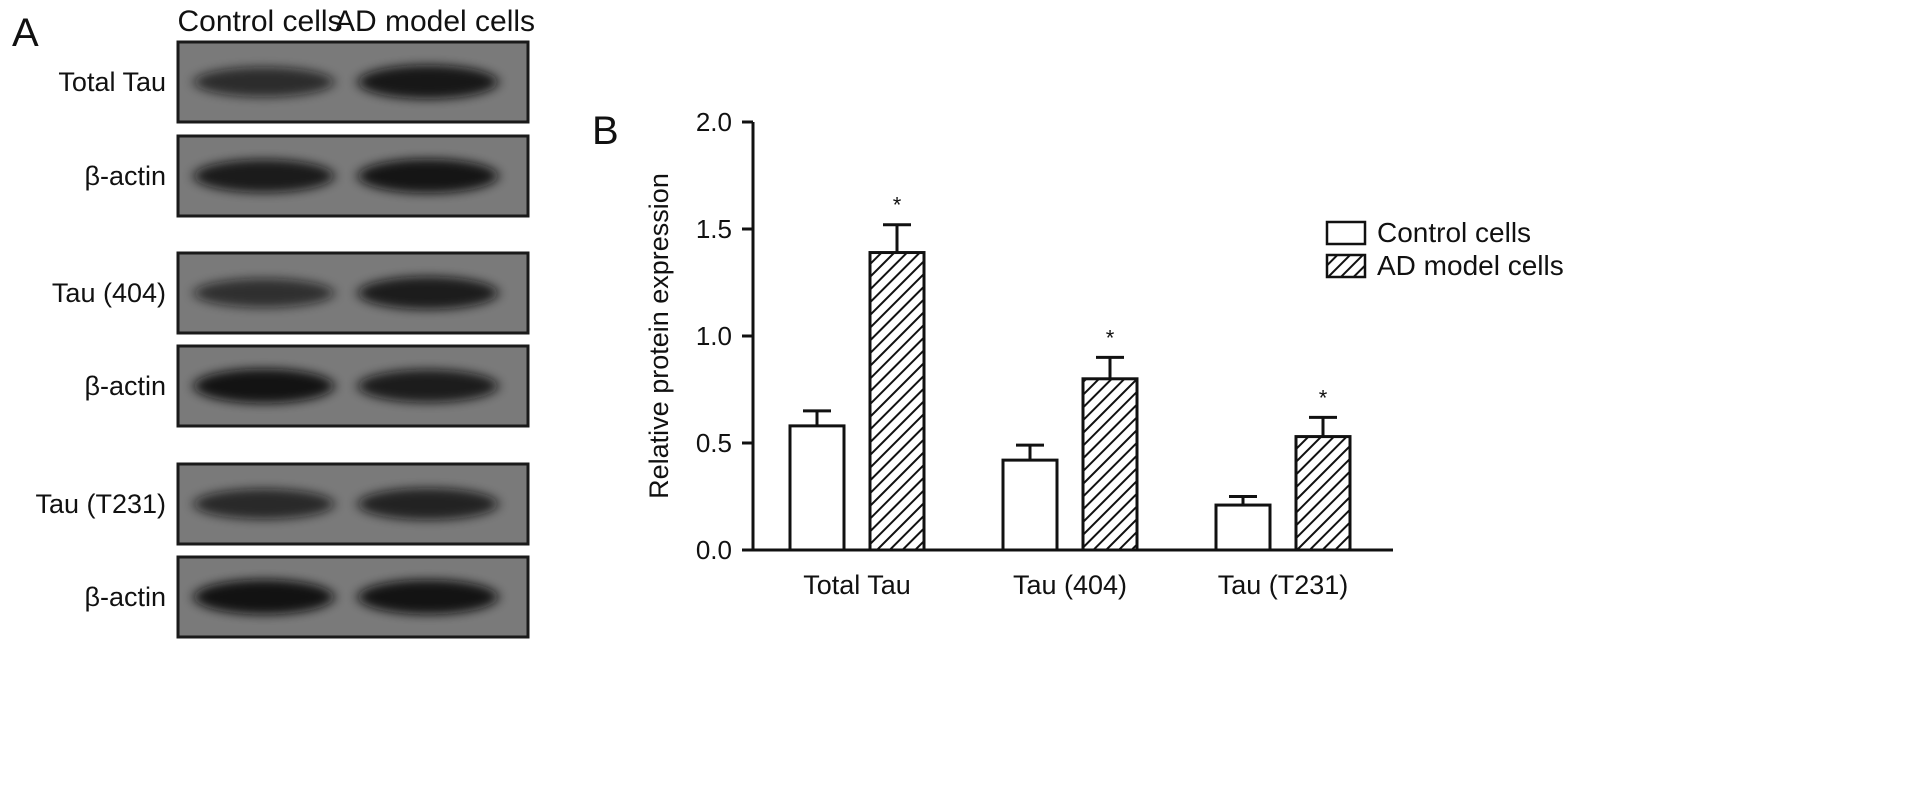 The height and width of the screenshot is (790, 1913). I want to click on y-tick-label: 1.0, so click(714, 336).